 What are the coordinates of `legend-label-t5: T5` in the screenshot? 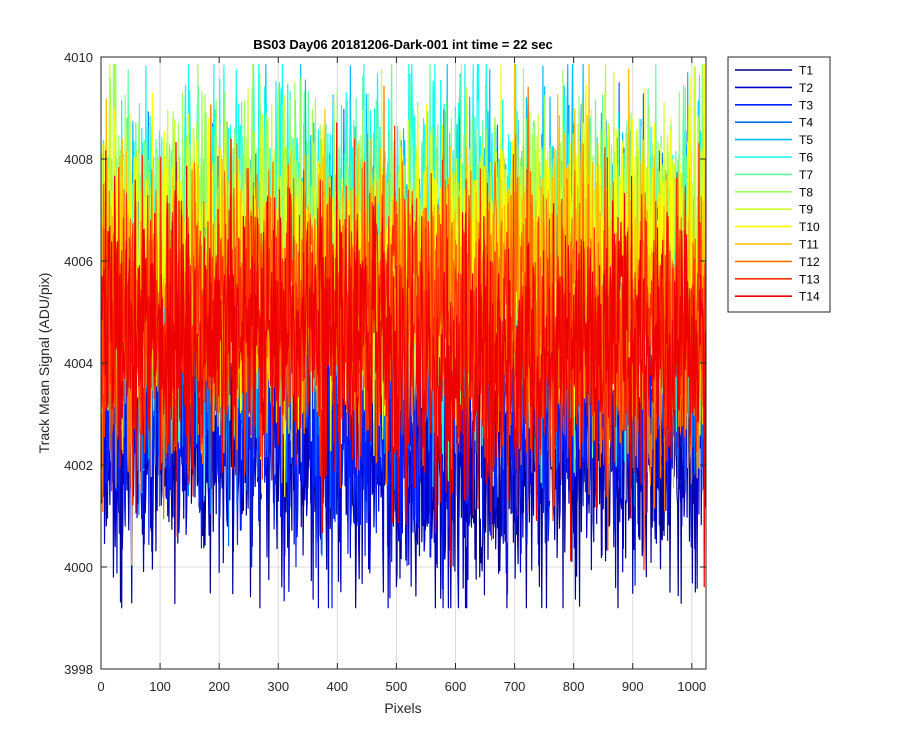 It's located at (806, 140).